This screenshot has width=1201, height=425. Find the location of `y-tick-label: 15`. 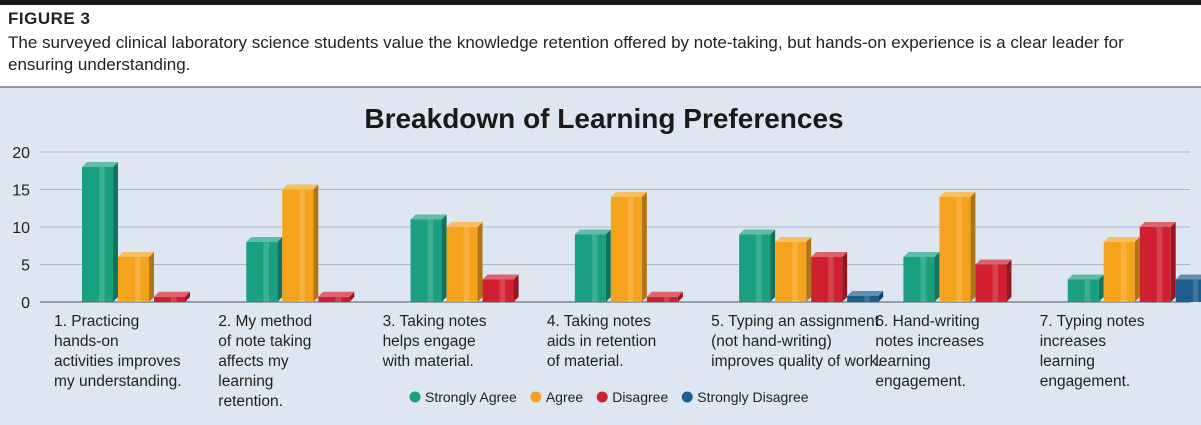

y-tick-label: 15 is located at coordinates (21, 191).